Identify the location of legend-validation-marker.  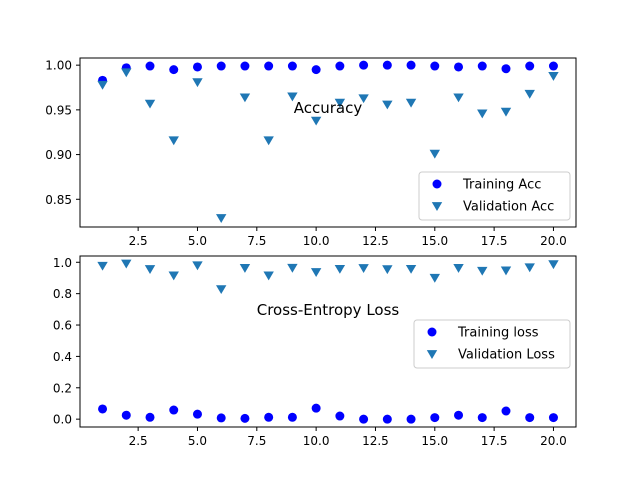
(432, 354).